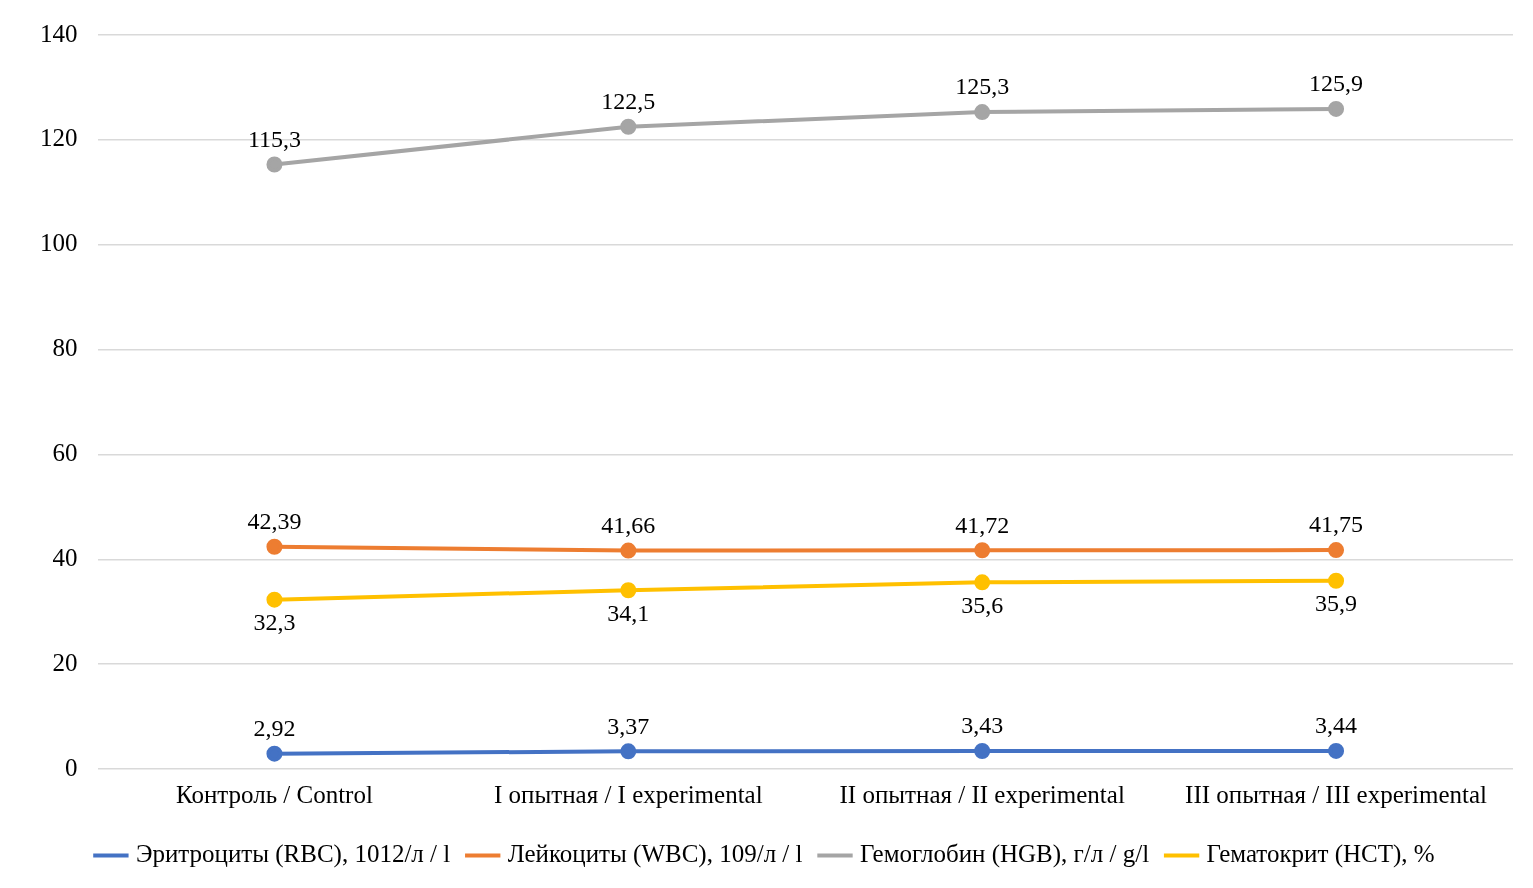 Image resolution: width=1533 pixels, height=888 pixels. I want to click on legend-label: Гематокрит (HCT), %, so click(1320, 854).